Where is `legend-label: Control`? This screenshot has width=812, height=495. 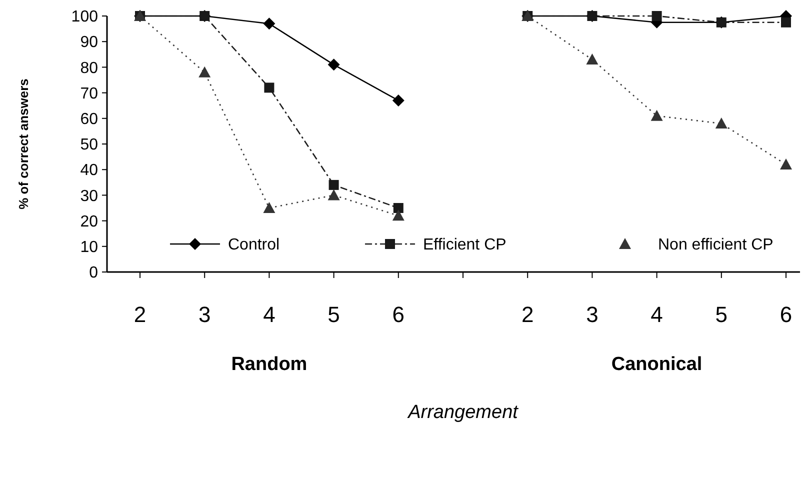
legend-label: Control is located at coordinates (254, 245).